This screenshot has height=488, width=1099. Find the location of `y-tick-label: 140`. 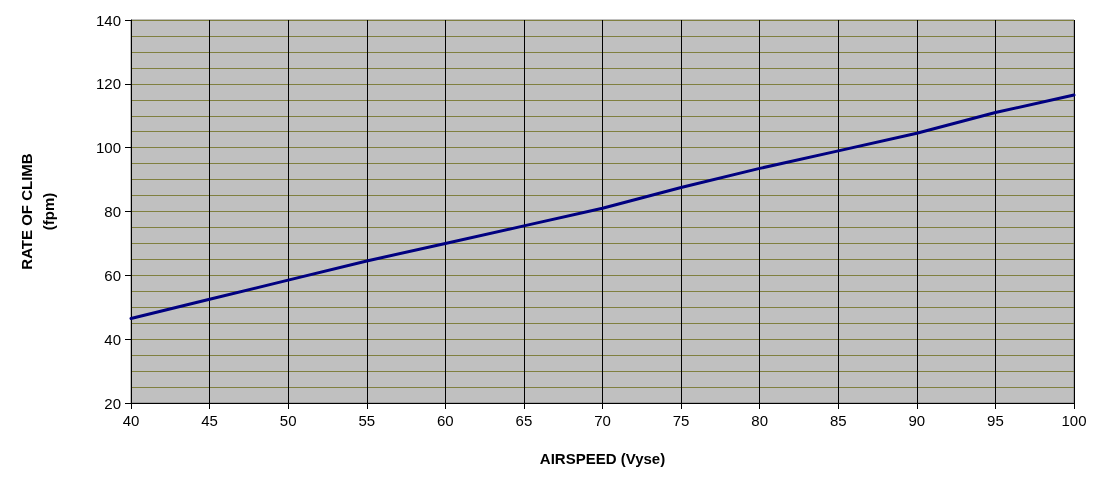

y-tick-label: 140 is located at coordinates (108, 20).